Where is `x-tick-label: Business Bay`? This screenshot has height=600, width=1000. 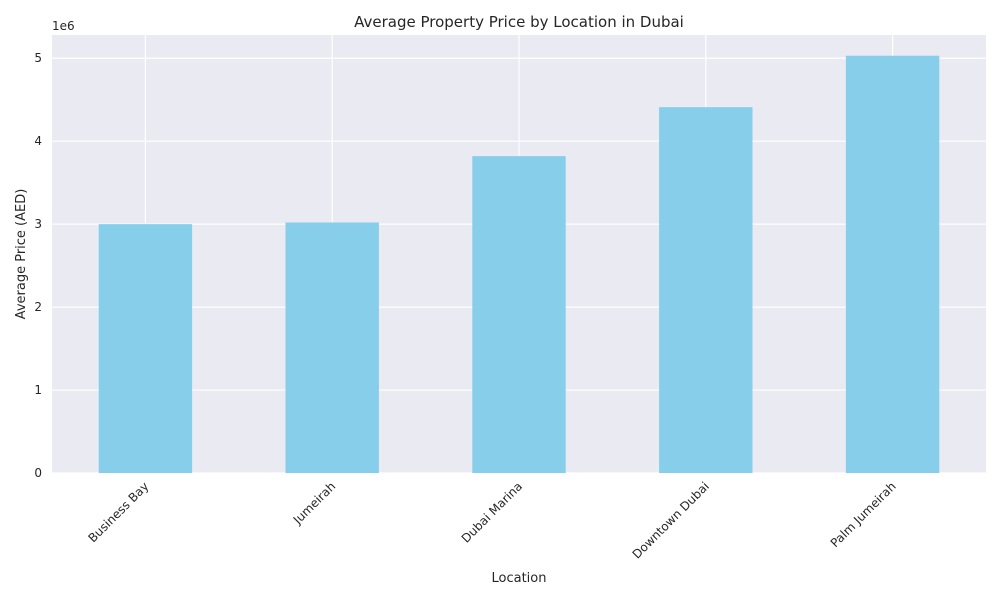 x-tick-label: Business Bay is located at coordinates (118, 512).